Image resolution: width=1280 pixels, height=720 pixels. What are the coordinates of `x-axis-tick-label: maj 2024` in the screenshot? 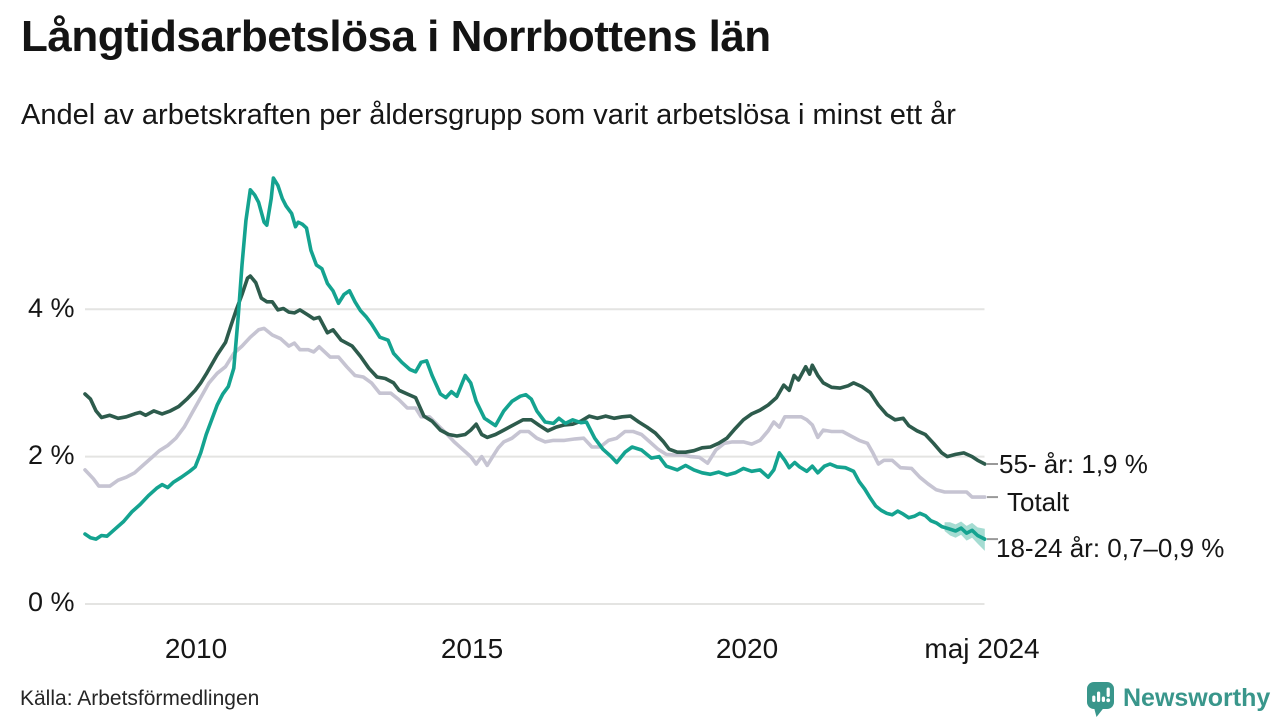 It's located at (982, 648).